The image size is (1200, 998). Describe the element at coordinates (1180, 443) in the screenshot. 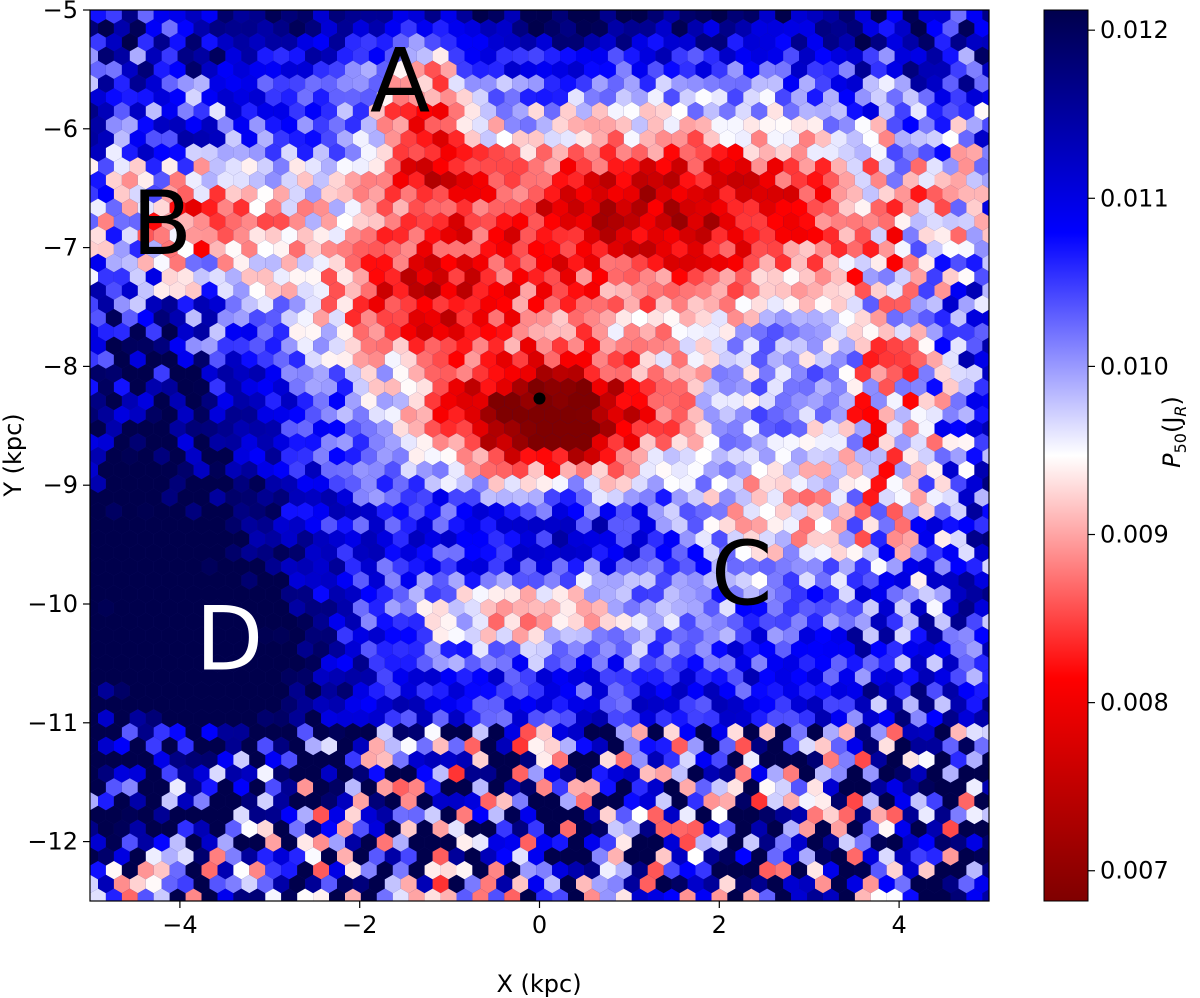

I see `colorbar-label-sub: 50` at that location.